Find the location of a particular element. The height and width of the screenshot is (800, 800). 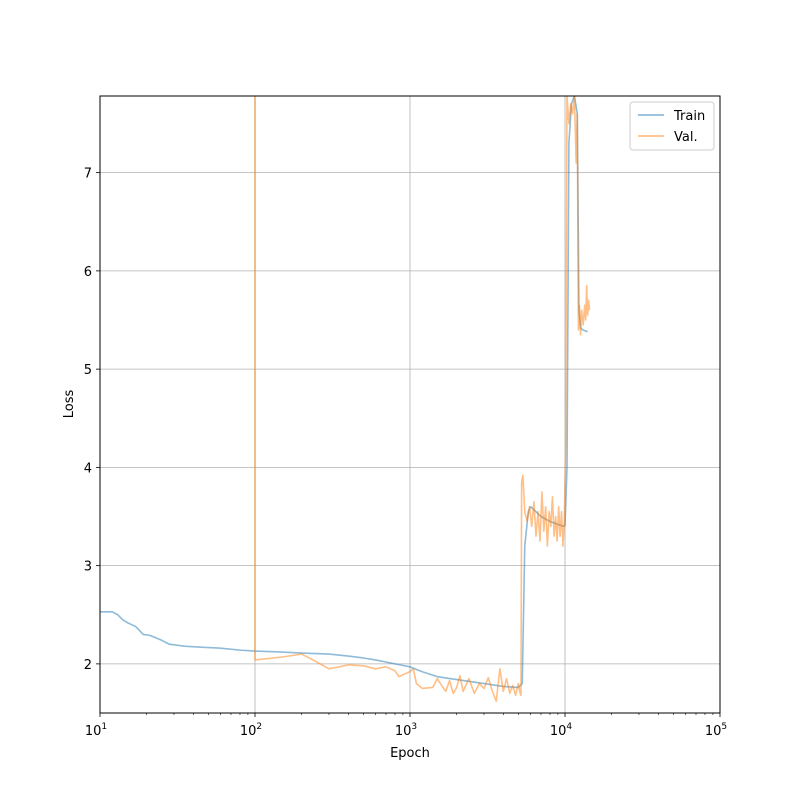

y-axis-label: Loss is located at coordinates (69, 404).